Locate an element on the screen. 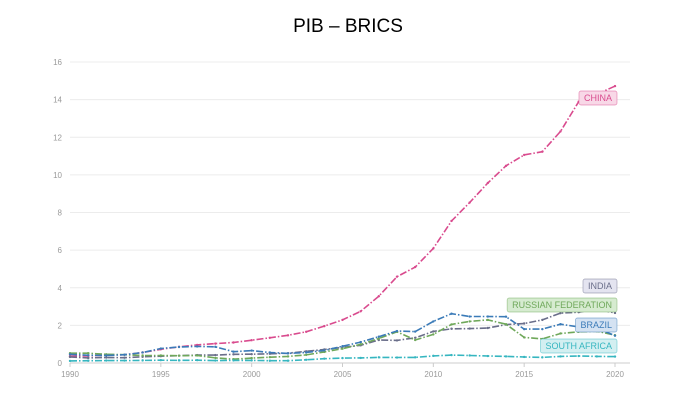 The image size is (696, 401). series-label-russian-federation: RUSSIAN FEDERATION is located at coordinates (562, 305).